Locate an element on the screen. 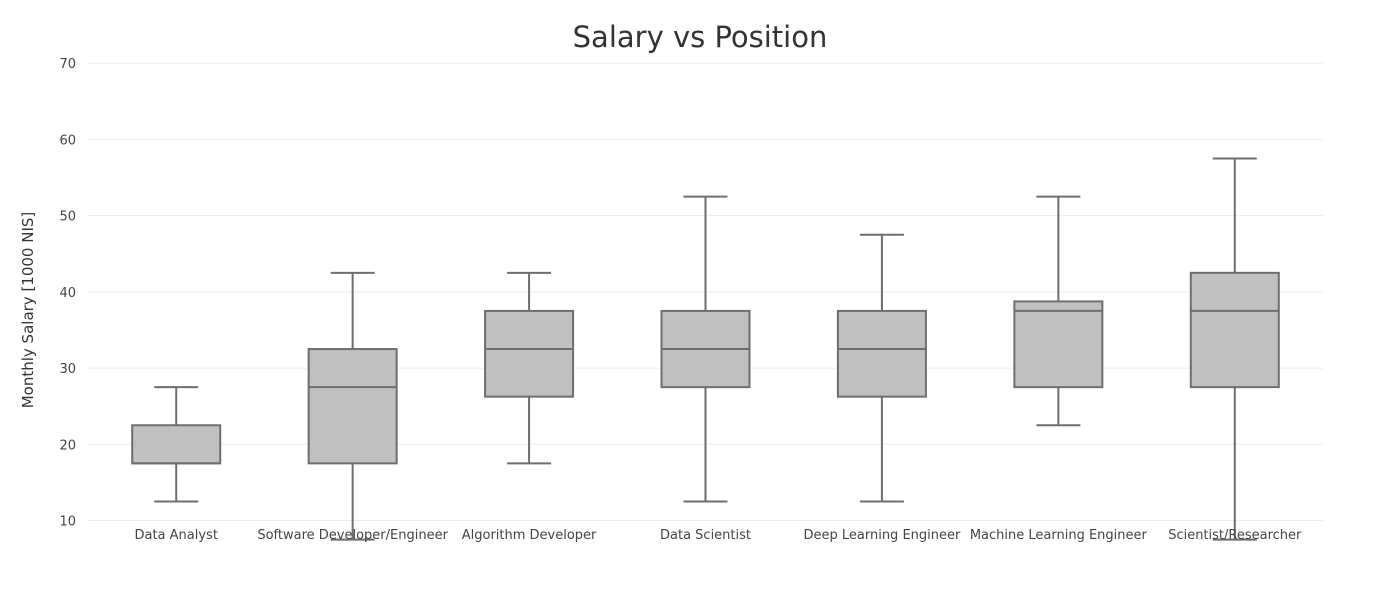 The height and width of the screenshot is (601, 1400). x-tick-label: Scientist/Researcher is located at coordinates (1235, 535).